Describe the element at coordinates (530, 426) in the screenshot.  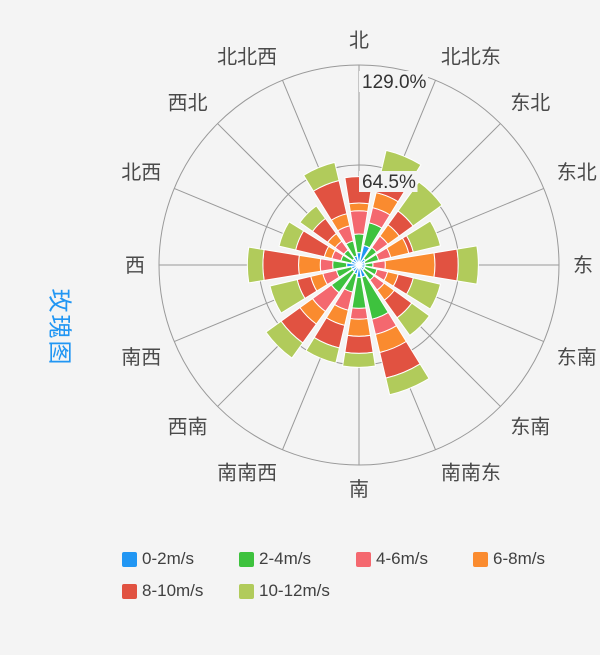
I see `direction-label-6: 东南` at that location.